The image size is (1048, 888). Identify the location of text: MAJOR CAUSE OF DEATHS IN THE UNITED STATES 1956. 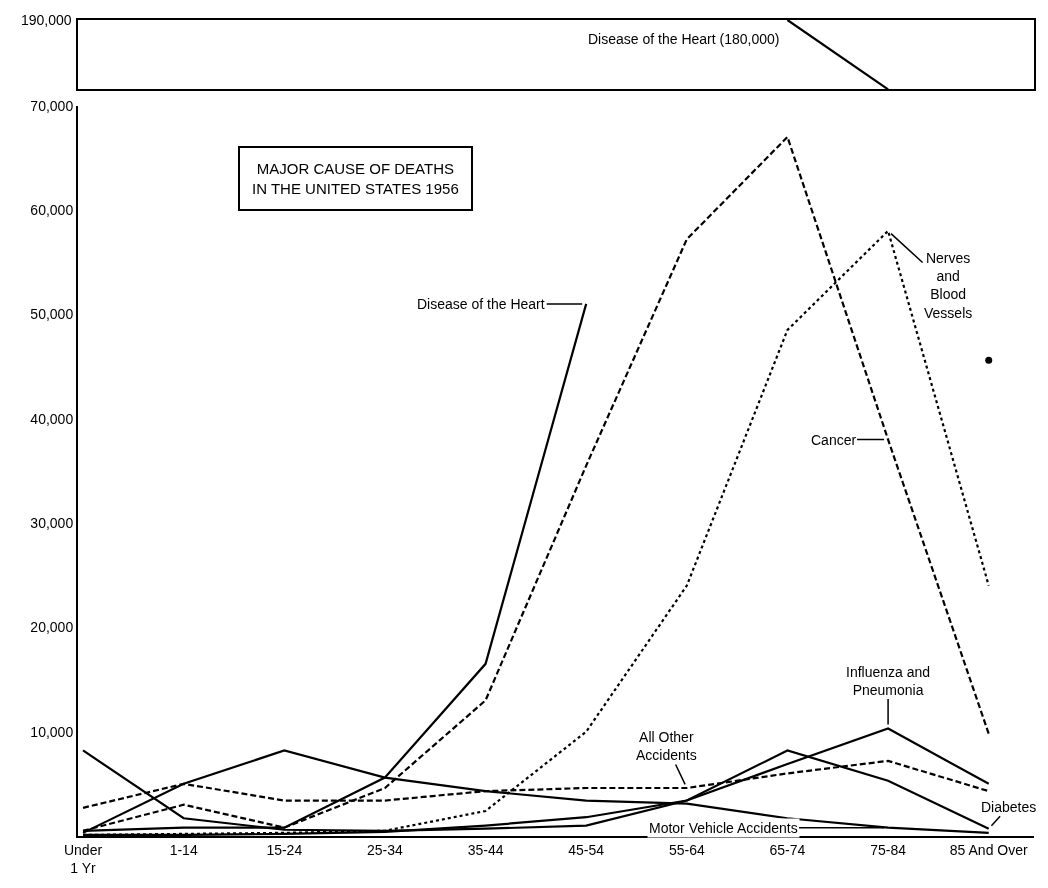
(355, 178).